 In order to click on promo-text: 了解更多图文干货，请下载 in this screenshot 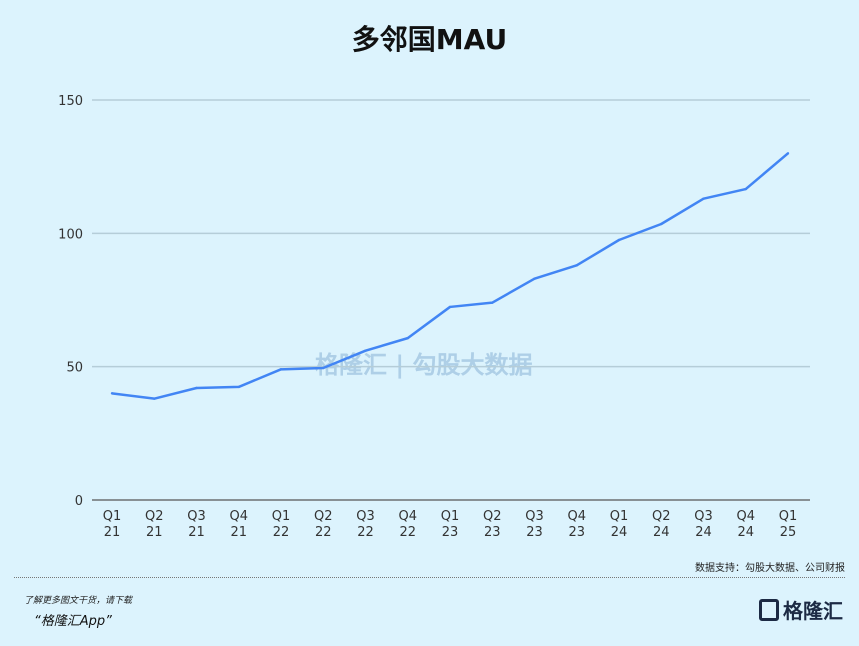, I will do `click(78, 601)`.